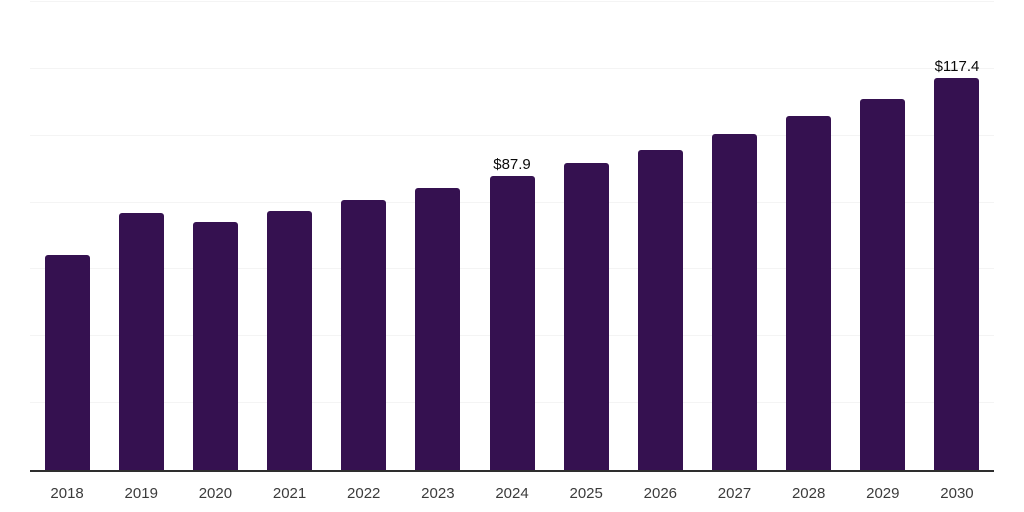 The image size is (1024, 512). I want to click on bar-slot-2019, so click(141, 236).